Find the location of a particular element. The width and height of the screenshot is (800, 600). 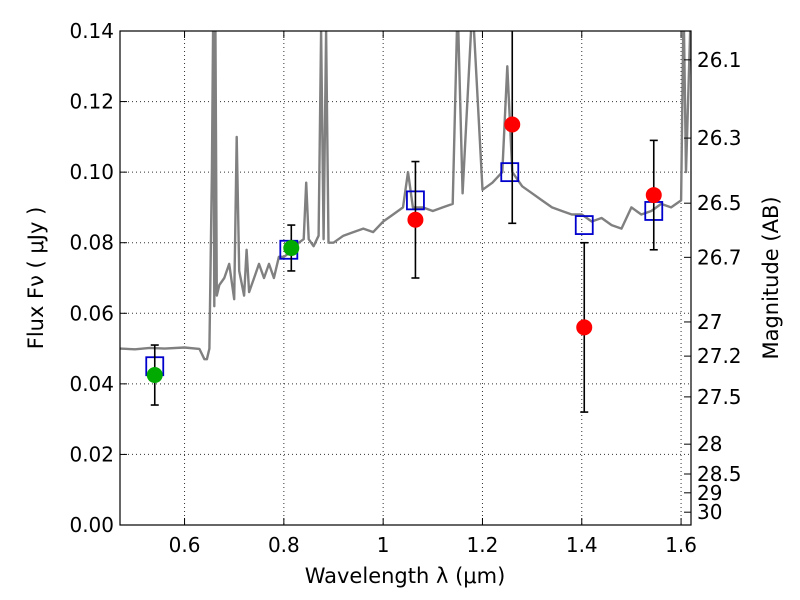

mag-tick-label-5: 27.2 is located at coordinates (719, 356).